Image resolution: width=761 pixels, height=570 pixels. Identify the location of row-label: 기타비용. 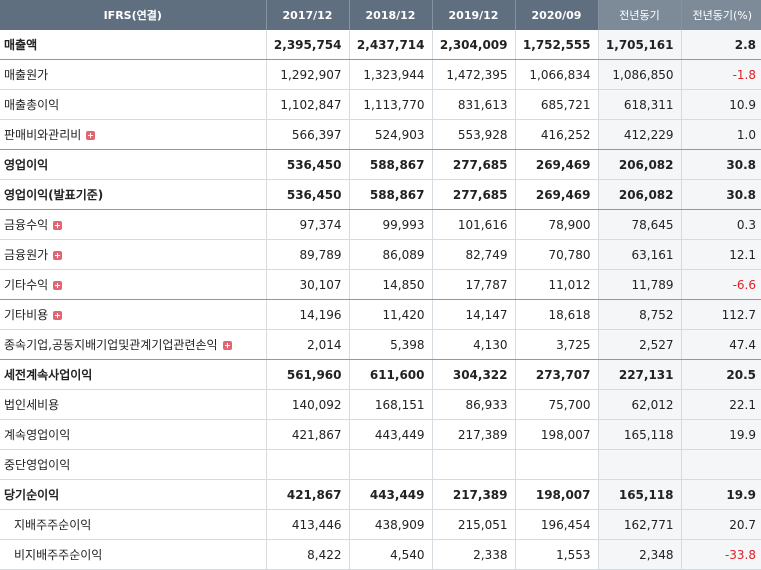
(26, 315).